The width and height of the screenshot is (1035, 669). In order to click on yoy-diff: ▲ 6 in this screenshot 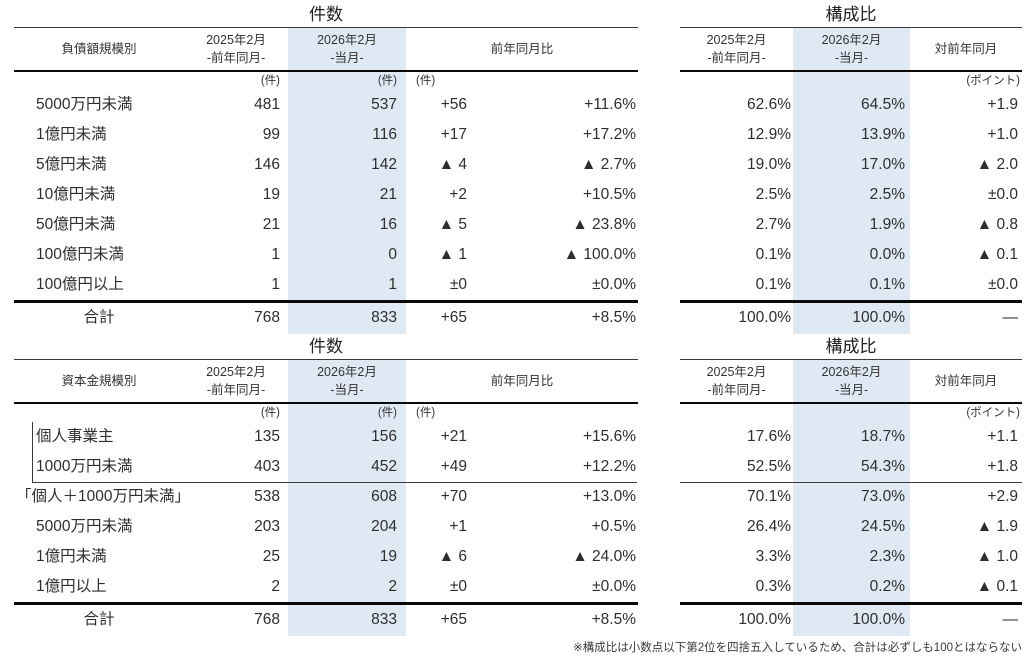, I will do `click(452, 556)`.